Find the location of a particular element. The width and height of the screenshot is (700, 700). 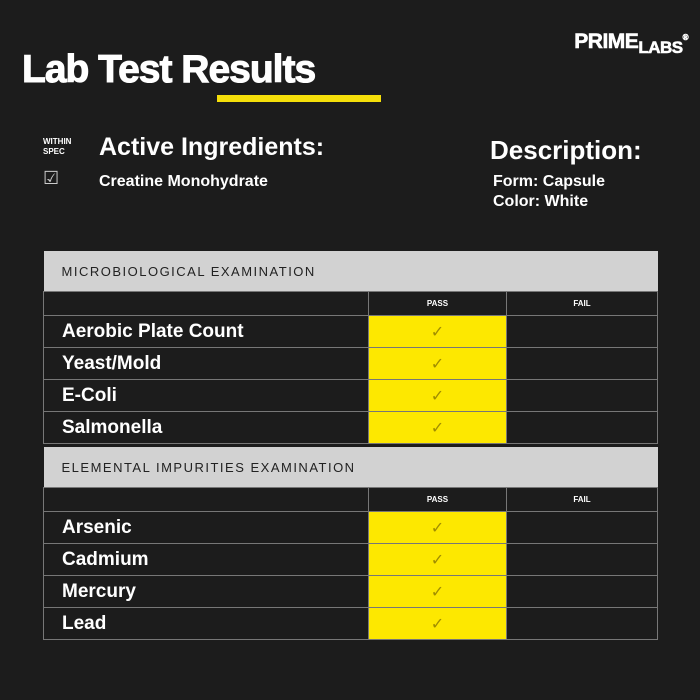

table-row: Salmonella ✓ is located at coordinates (350, 427).